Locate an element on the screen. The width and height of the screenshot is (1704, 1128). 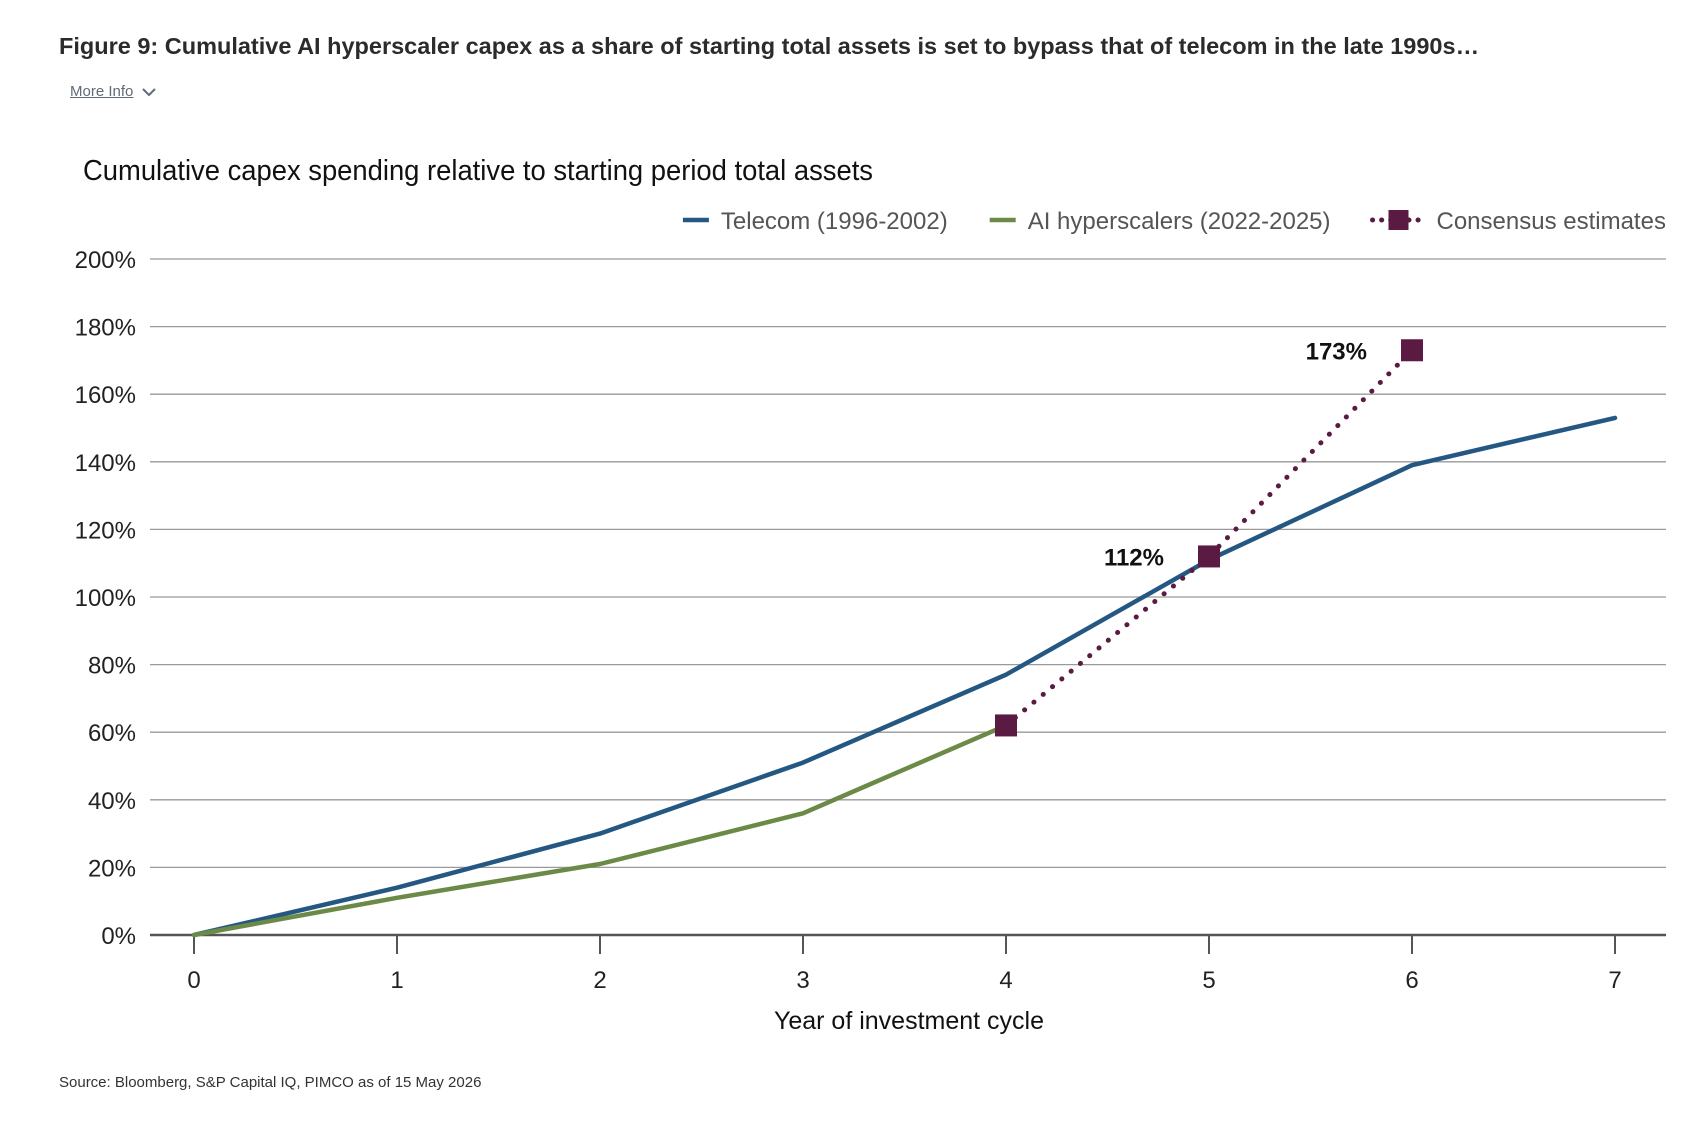
legend-swatch-marker is located at coordinates (1398, 220).